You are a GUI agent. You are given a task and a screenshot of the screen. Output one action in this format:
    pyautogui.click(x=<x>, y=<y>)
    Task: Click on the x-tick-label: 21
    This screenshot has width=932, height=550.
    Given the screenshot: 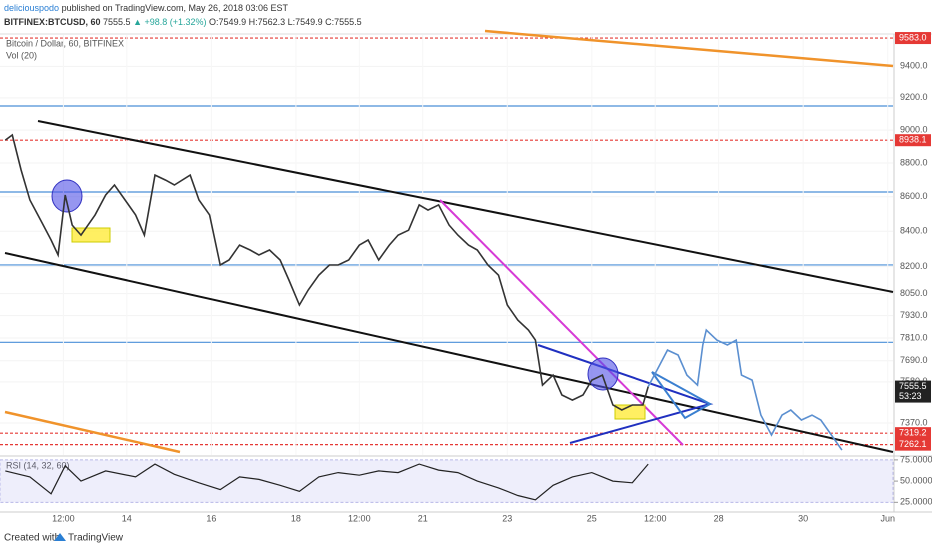 What is the action you would take?
    pyautogui.click(x=423, y=518)
    